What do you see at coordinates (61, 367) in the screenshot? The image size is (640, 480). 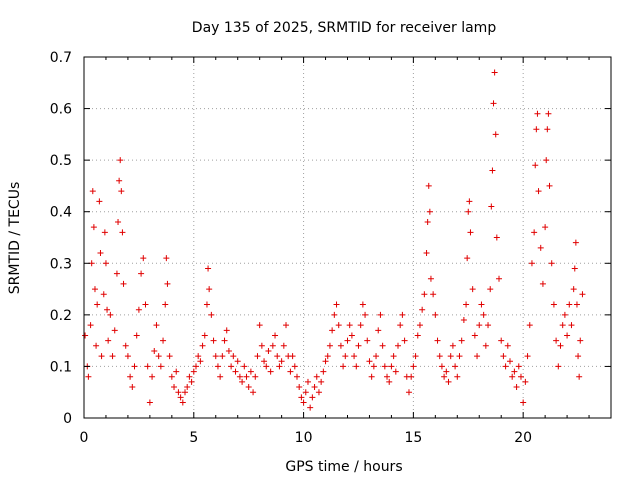 I see `y-tick-label: 0.1` at bounding box center [61, 367].